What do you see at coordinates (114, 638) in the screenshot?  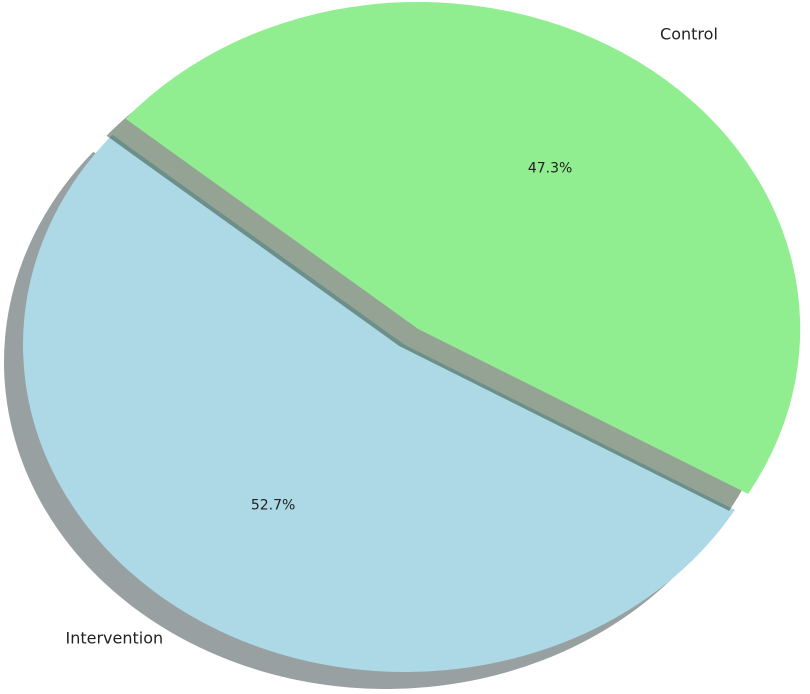 I see `slice-label: Intervention` at bounding box center [114, 638].